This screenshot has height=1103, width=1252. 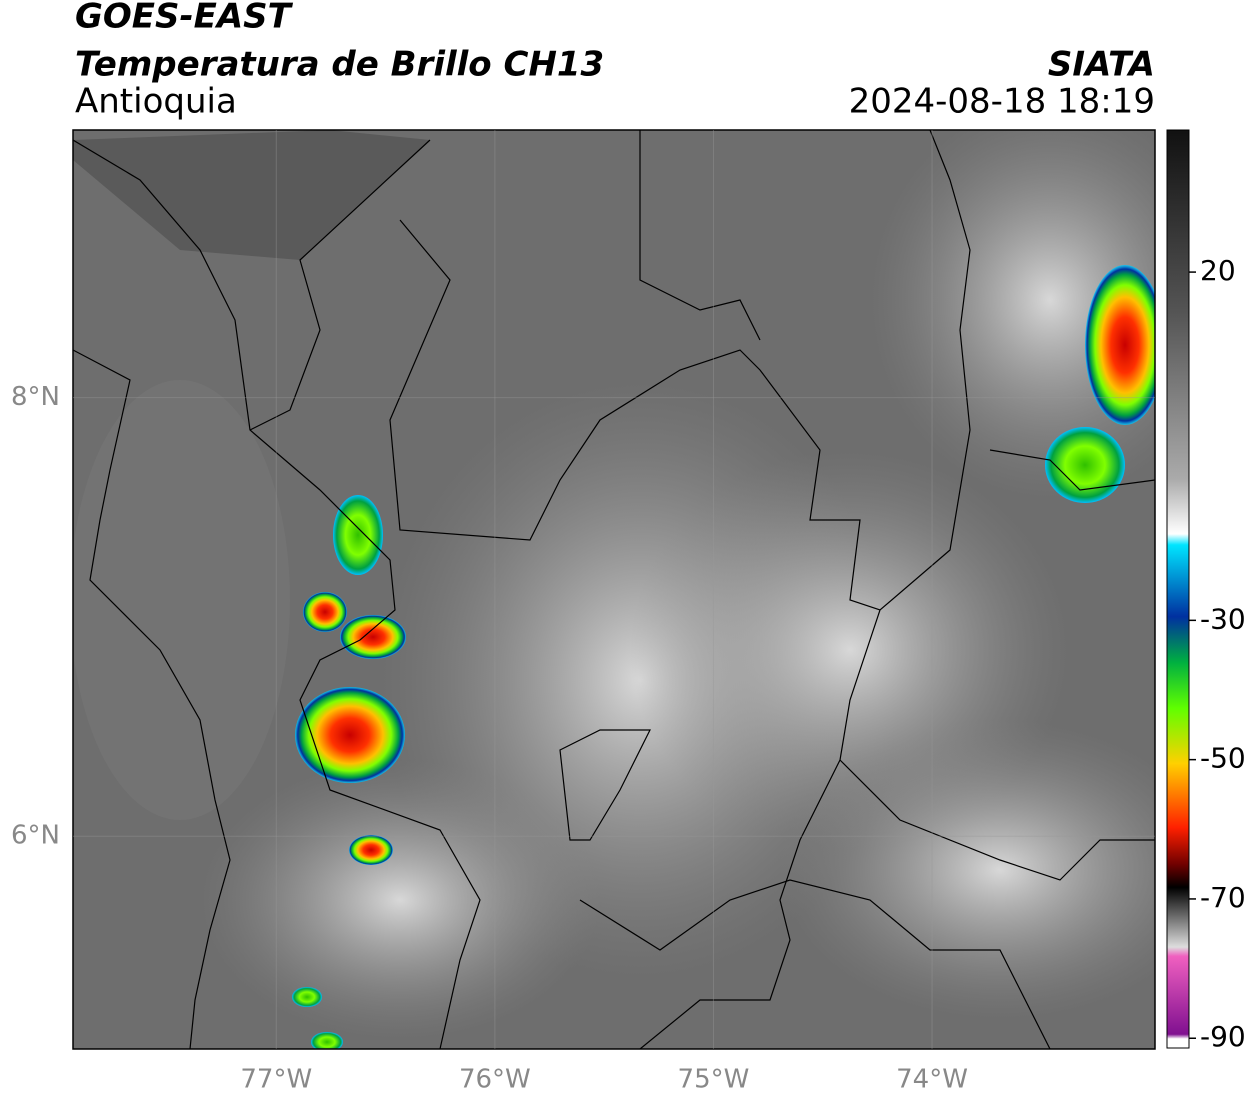 I want to click on colorbar-tick-label: -30, so click(x=1223, y=618).